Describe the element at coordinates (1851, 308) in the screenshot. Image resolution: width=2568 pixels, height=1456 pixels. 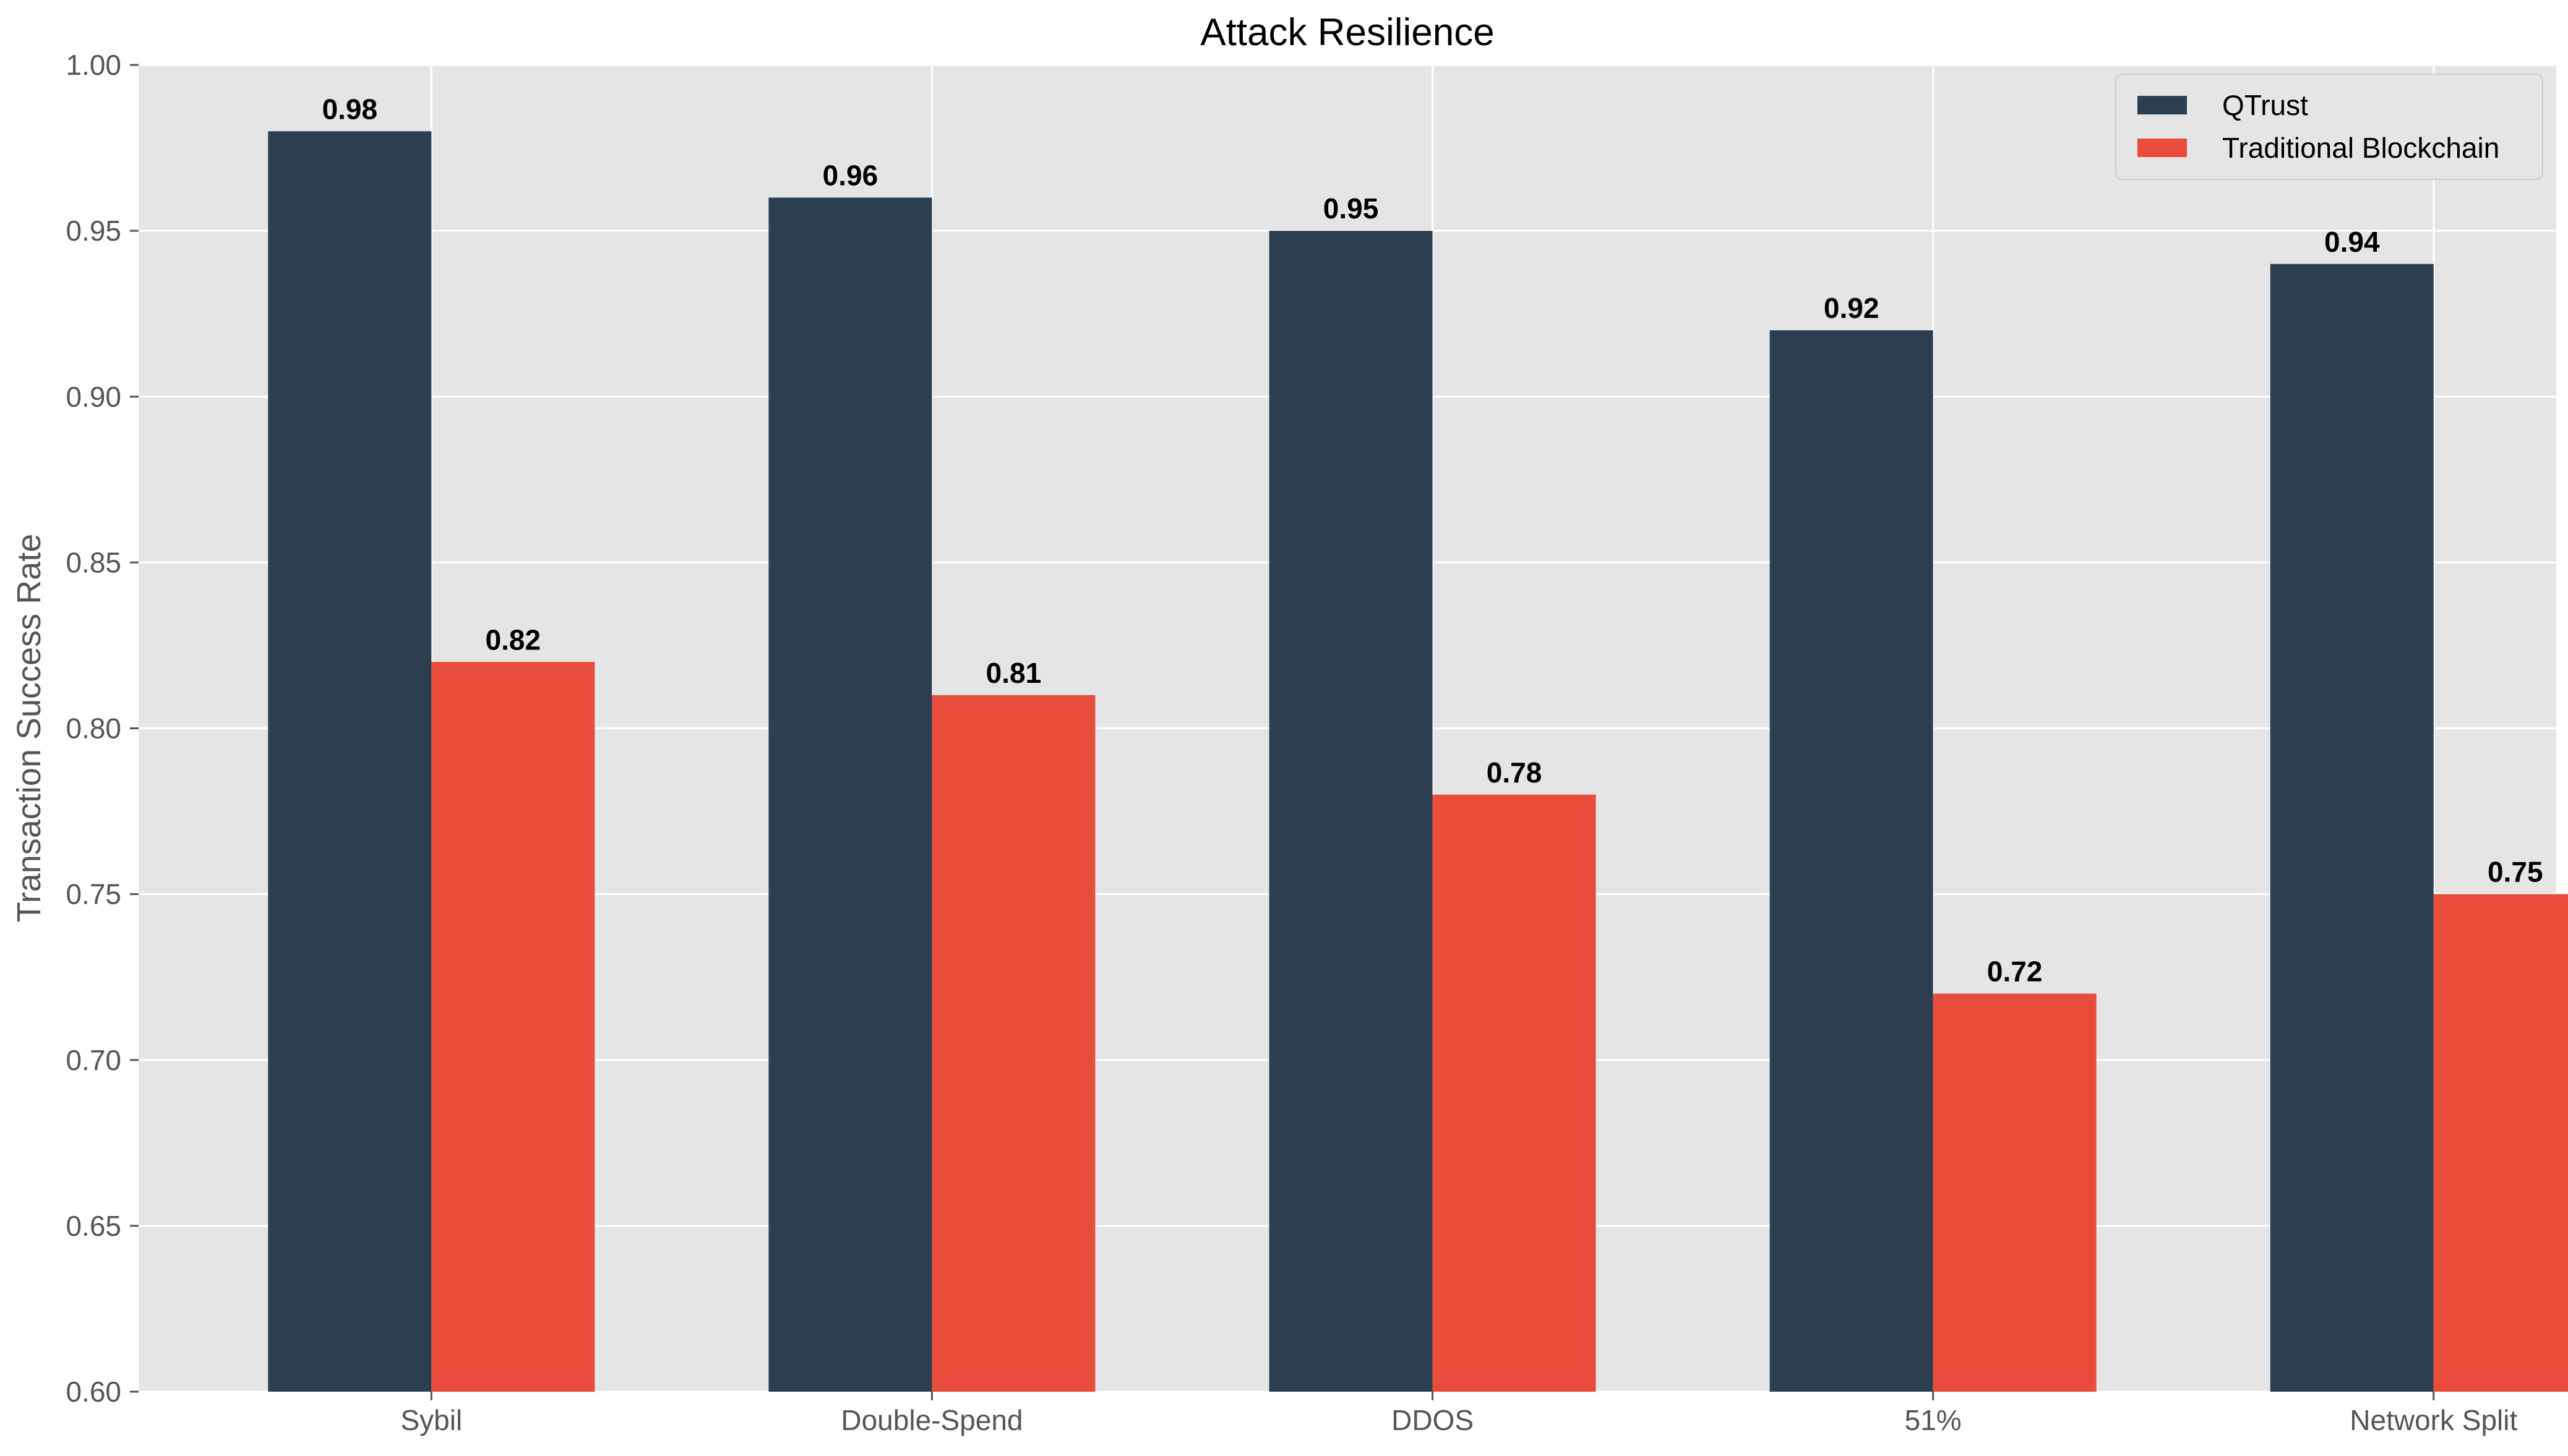
I see `data-label-qtrust: 0.92` at that location.